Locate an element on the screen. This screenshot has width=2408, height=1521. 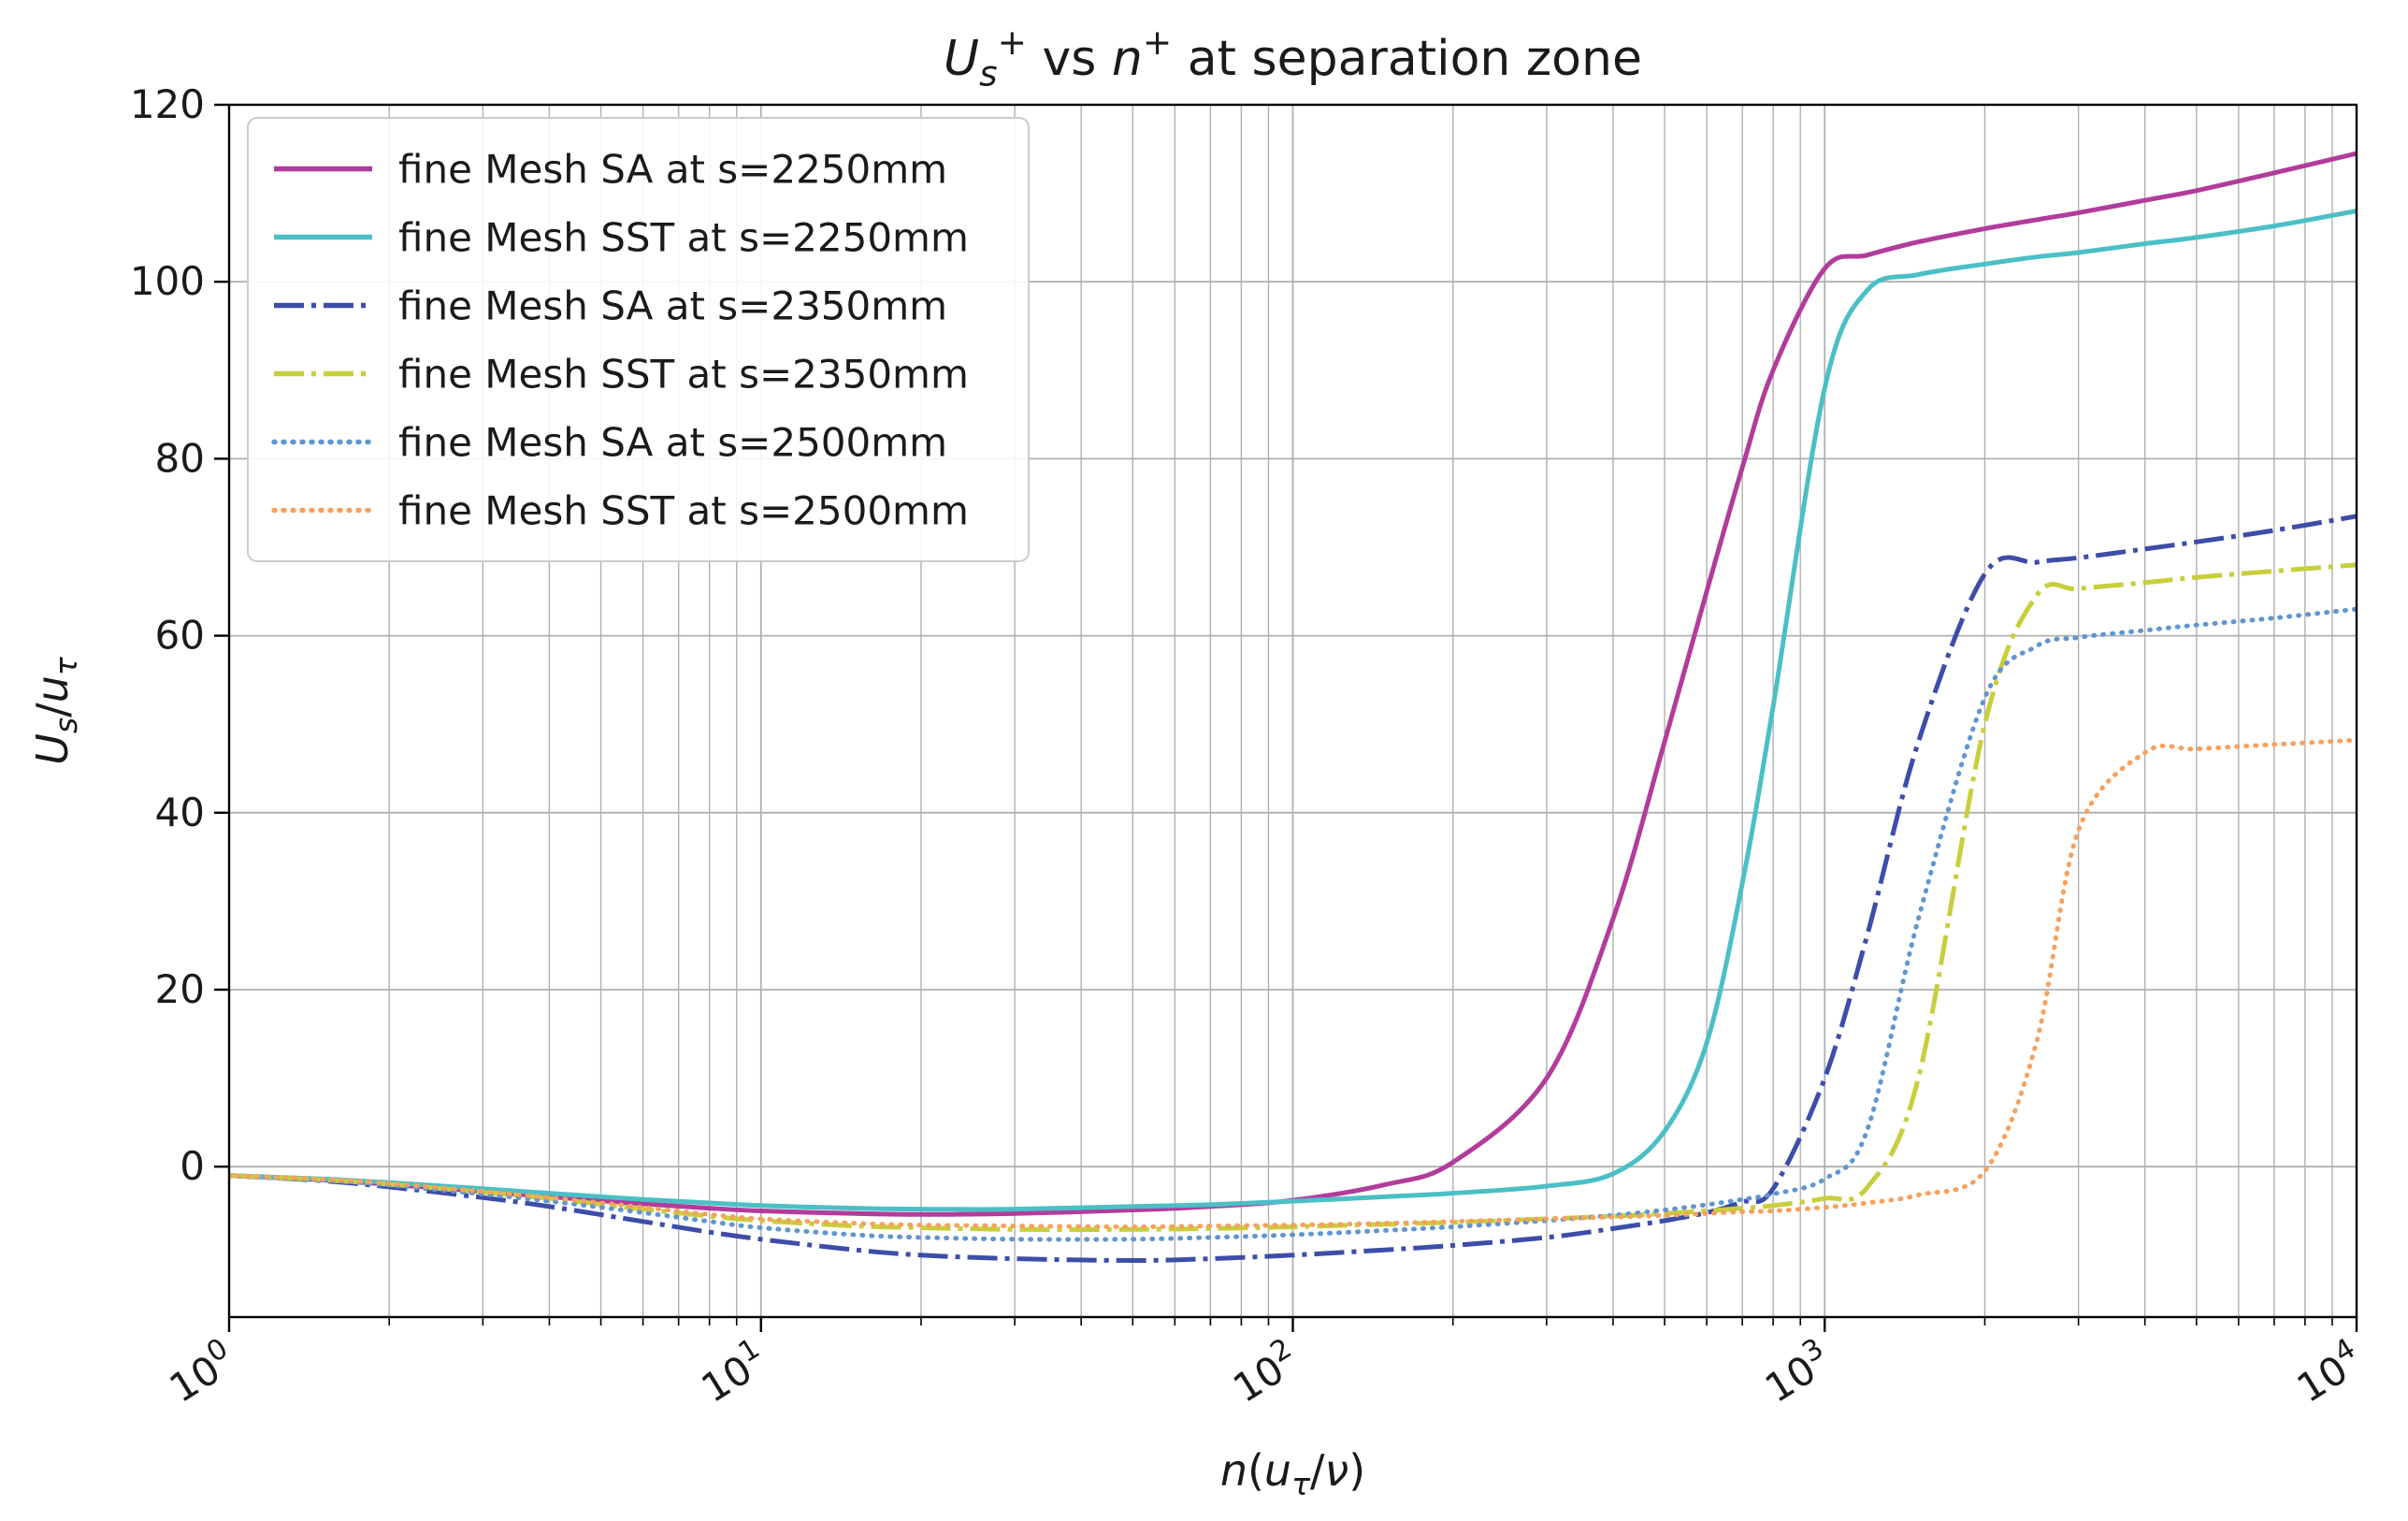
y-tick-label: 80 is located at coordinates (180, 458).